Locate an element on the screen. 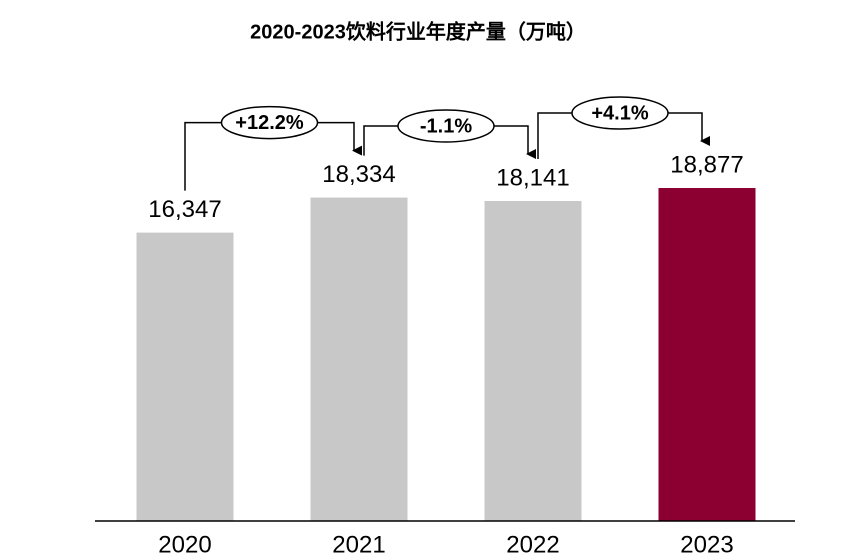  value-label: 18,141 is located at coordinates (532, 177).